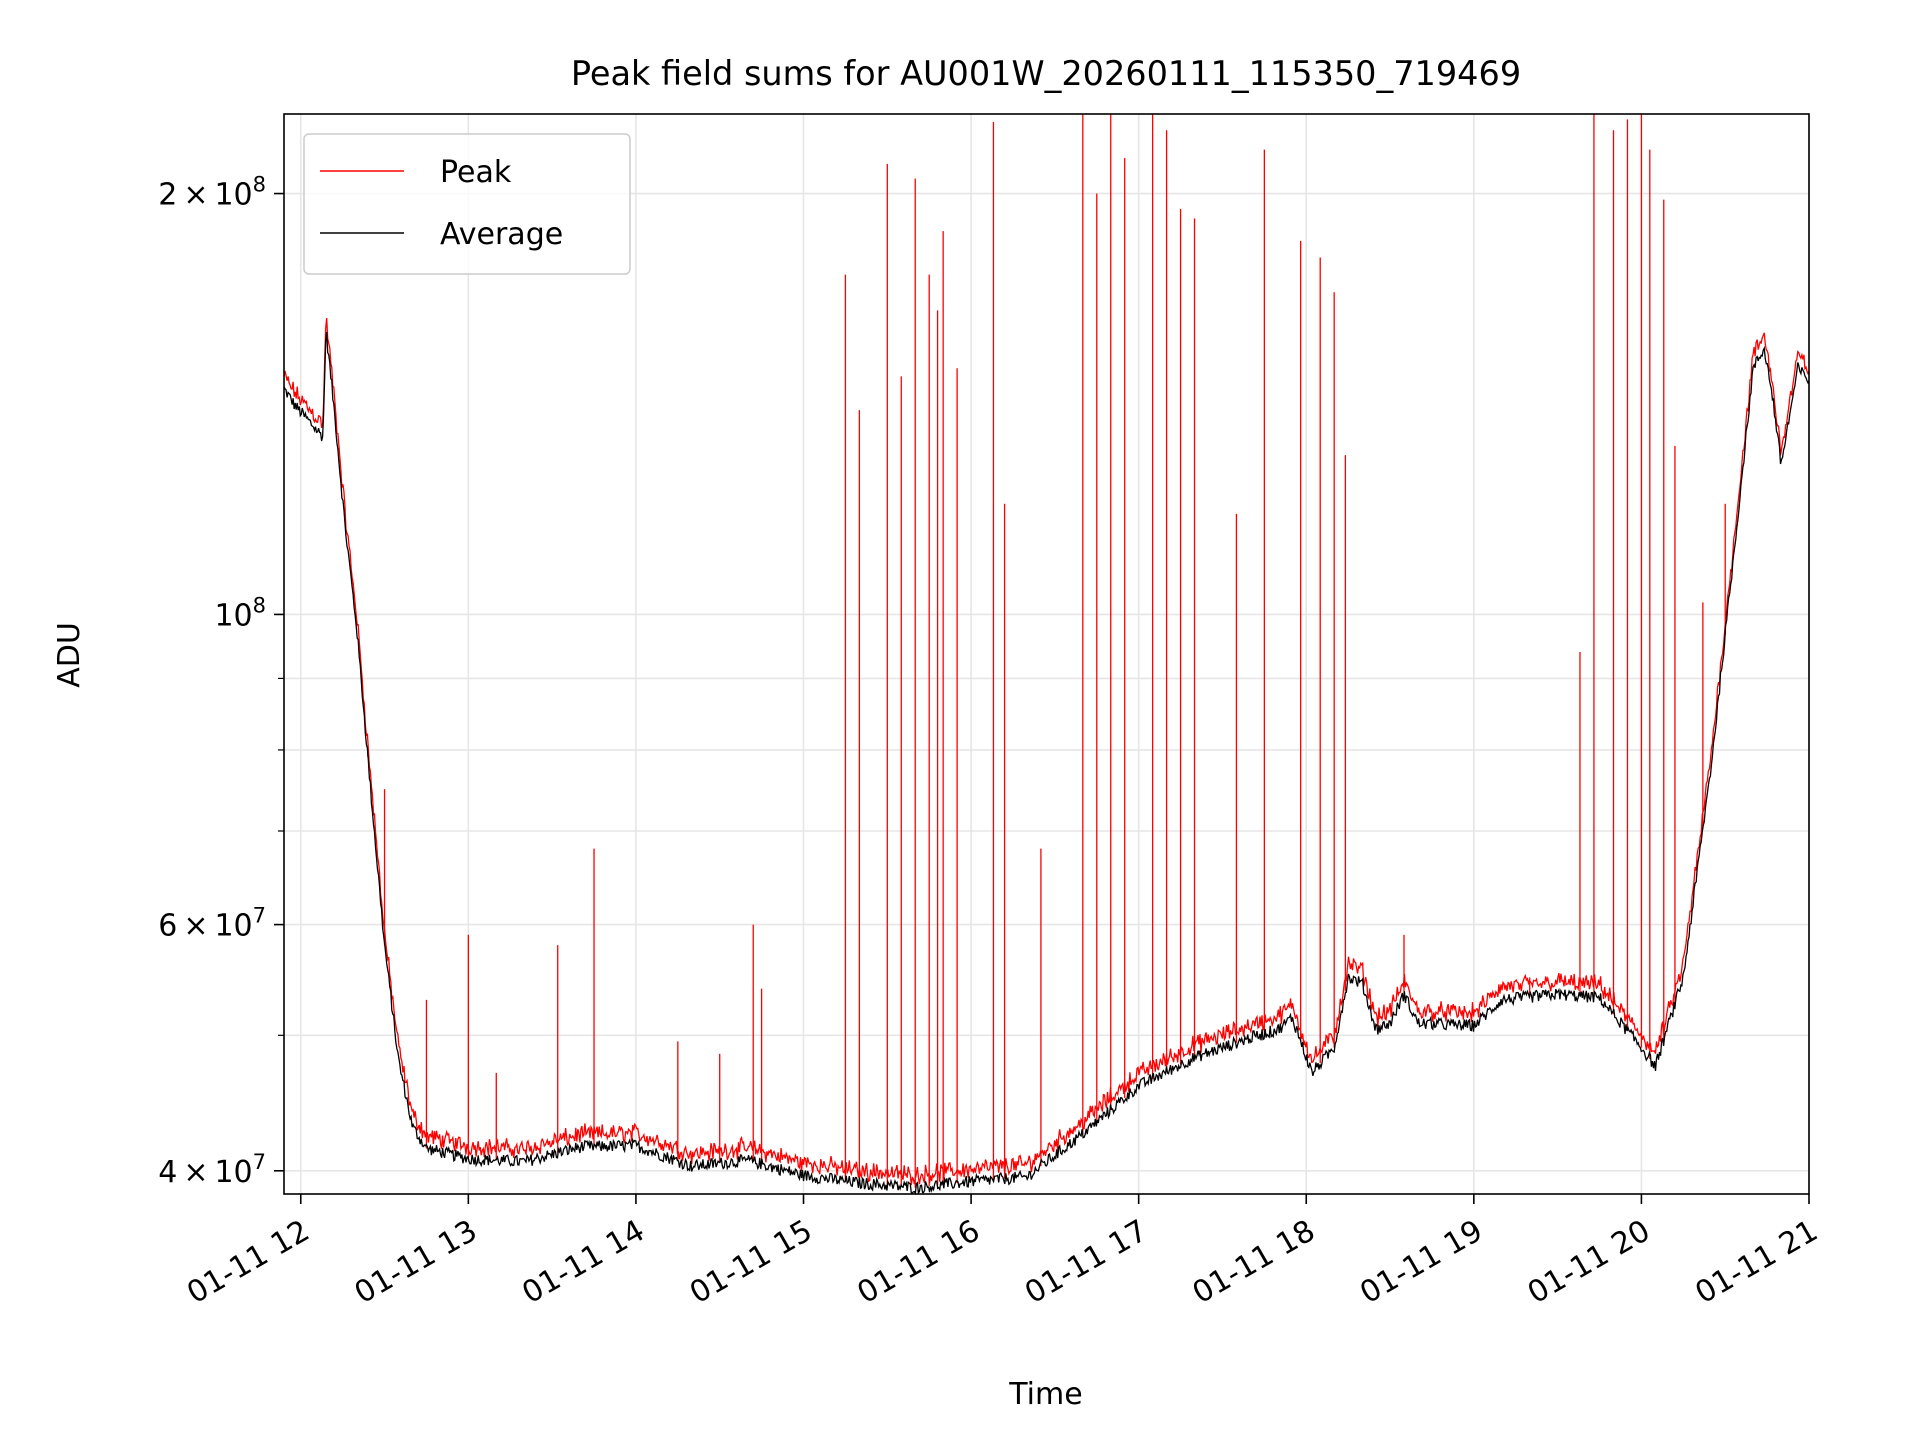  Describe the element at coordinates (501, 234) in the screenshot. I see `legend-average-label: Average` at that location.